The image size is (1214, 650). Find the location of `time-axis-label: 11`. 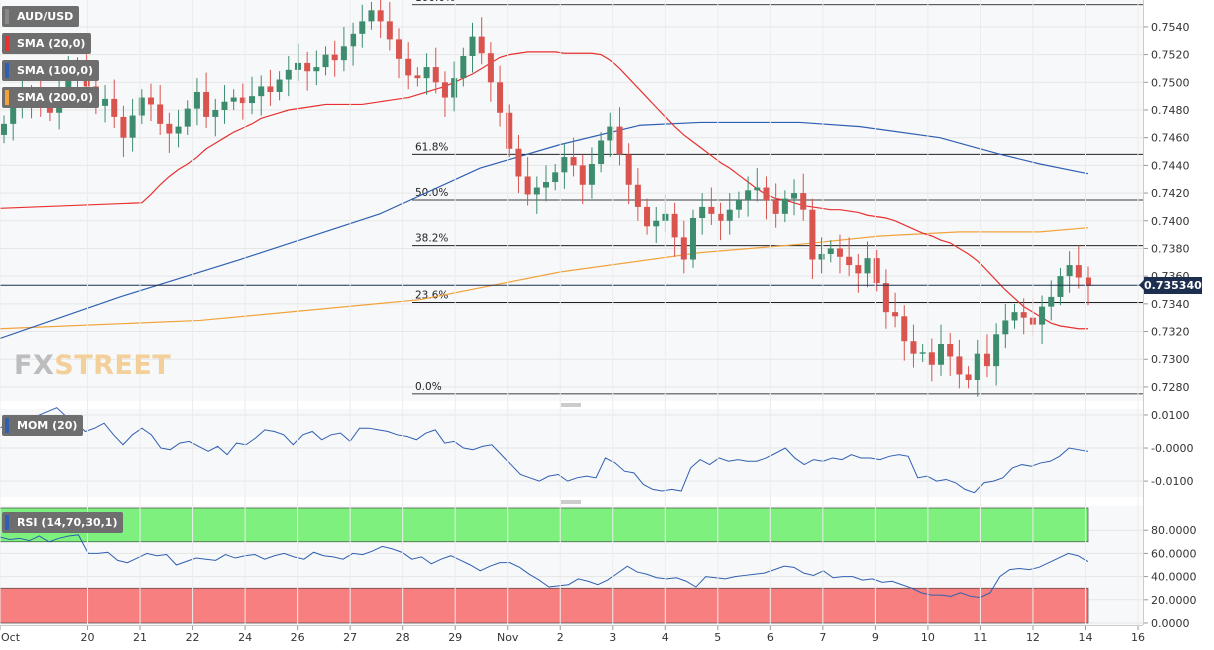

time-axis-label: 11 is located at coordinates (980, 637).